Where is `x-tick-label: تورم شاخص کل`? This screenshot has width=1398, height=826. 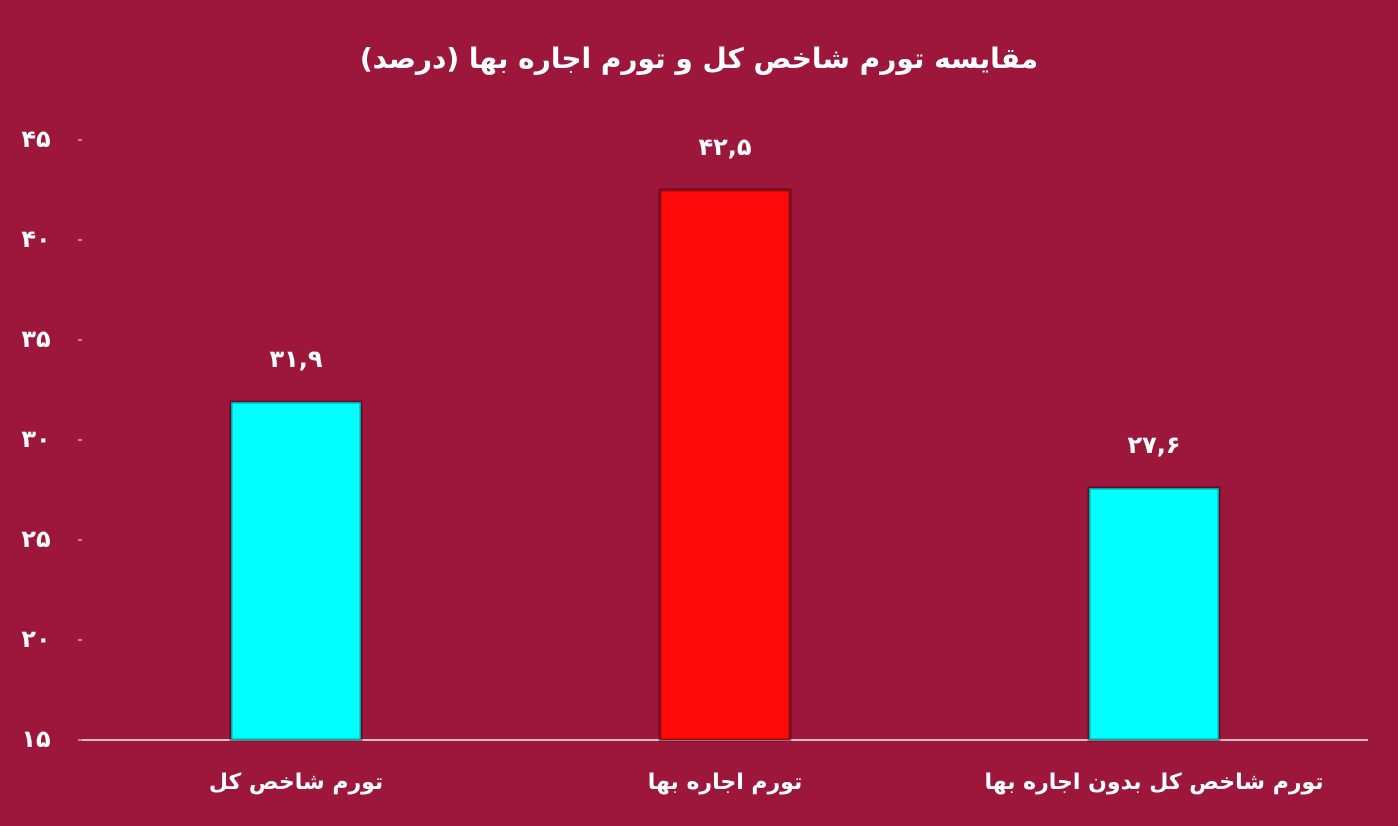
x-tick-label: تورم شاخص کل is located at coordinates (296, 782).